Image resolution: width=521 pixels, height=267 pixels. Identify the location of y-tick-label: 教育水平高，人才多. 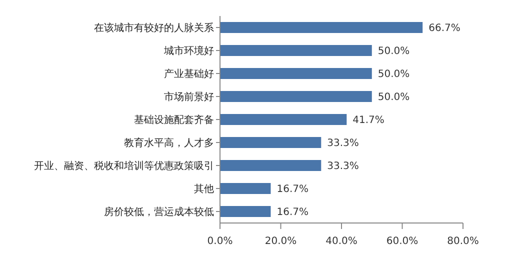
(169, 143).